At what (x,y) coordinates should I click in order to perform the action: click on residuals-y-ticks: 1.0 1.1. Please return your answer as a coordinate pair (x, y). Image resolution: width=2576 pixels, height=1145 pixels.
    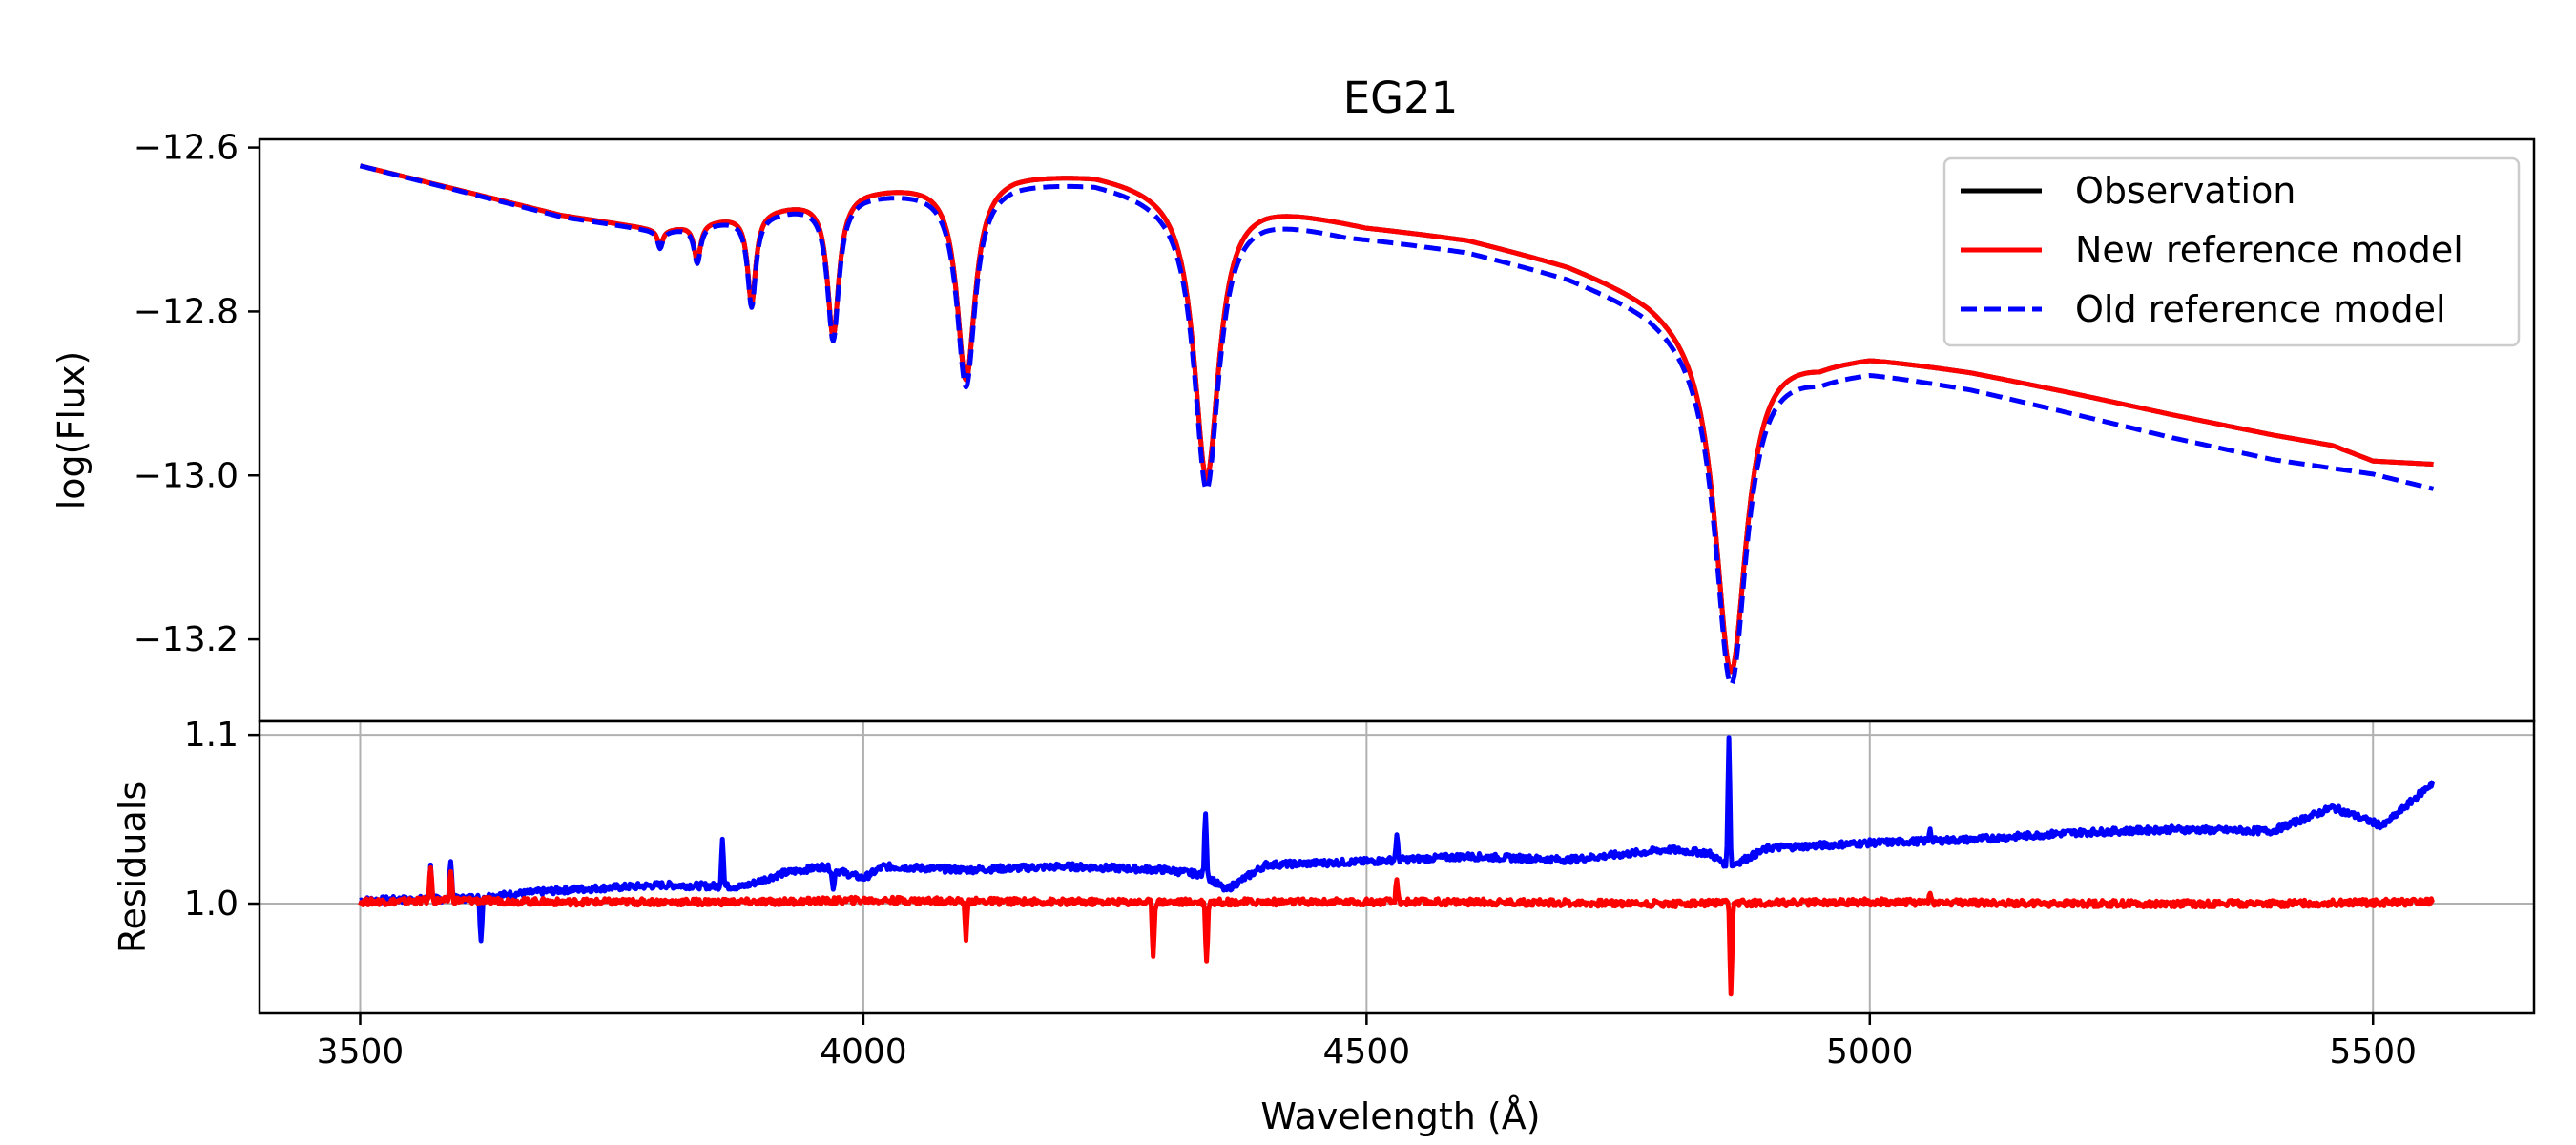
    Looking at the image, I should click on (222, 820).